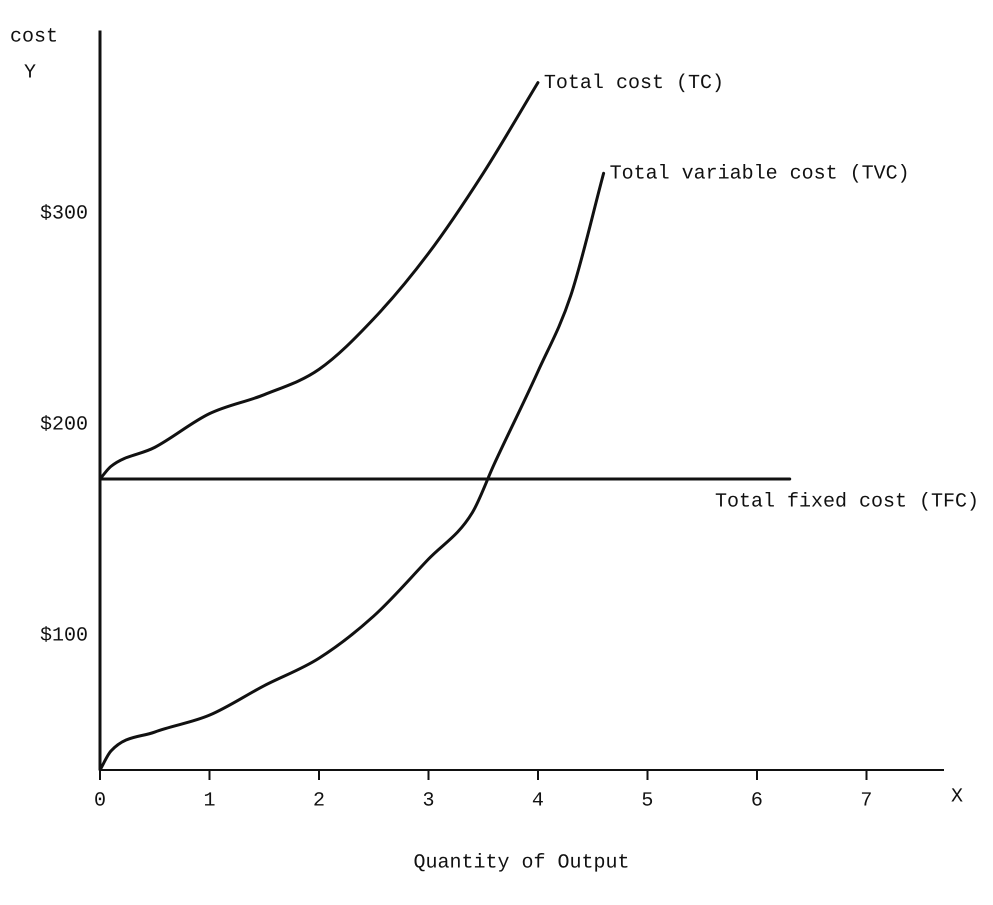 The height and width of the screenshot is (905, 993). I want to click on x-tick-label: 6, so click(756, 800).